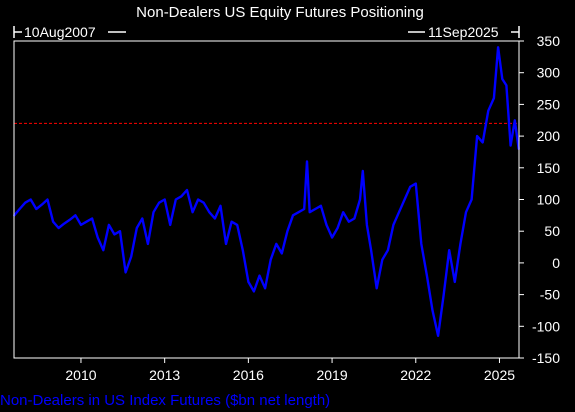 This screenshot has height=412, width=575. Describe the element at coordinates (549, 41) in the screenshot. I see `y-tick-label: 350` at that location.